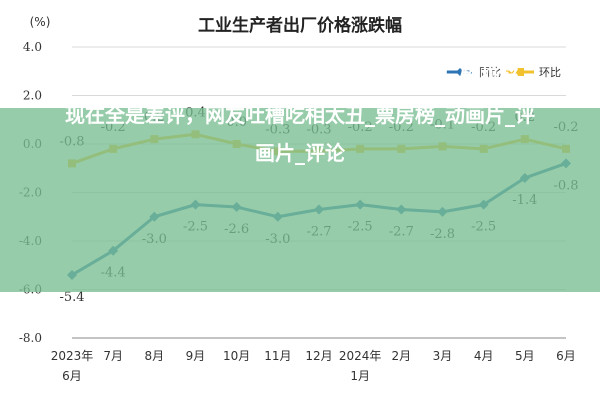  I want to click on data-label: -5.4, so click(71, 297).